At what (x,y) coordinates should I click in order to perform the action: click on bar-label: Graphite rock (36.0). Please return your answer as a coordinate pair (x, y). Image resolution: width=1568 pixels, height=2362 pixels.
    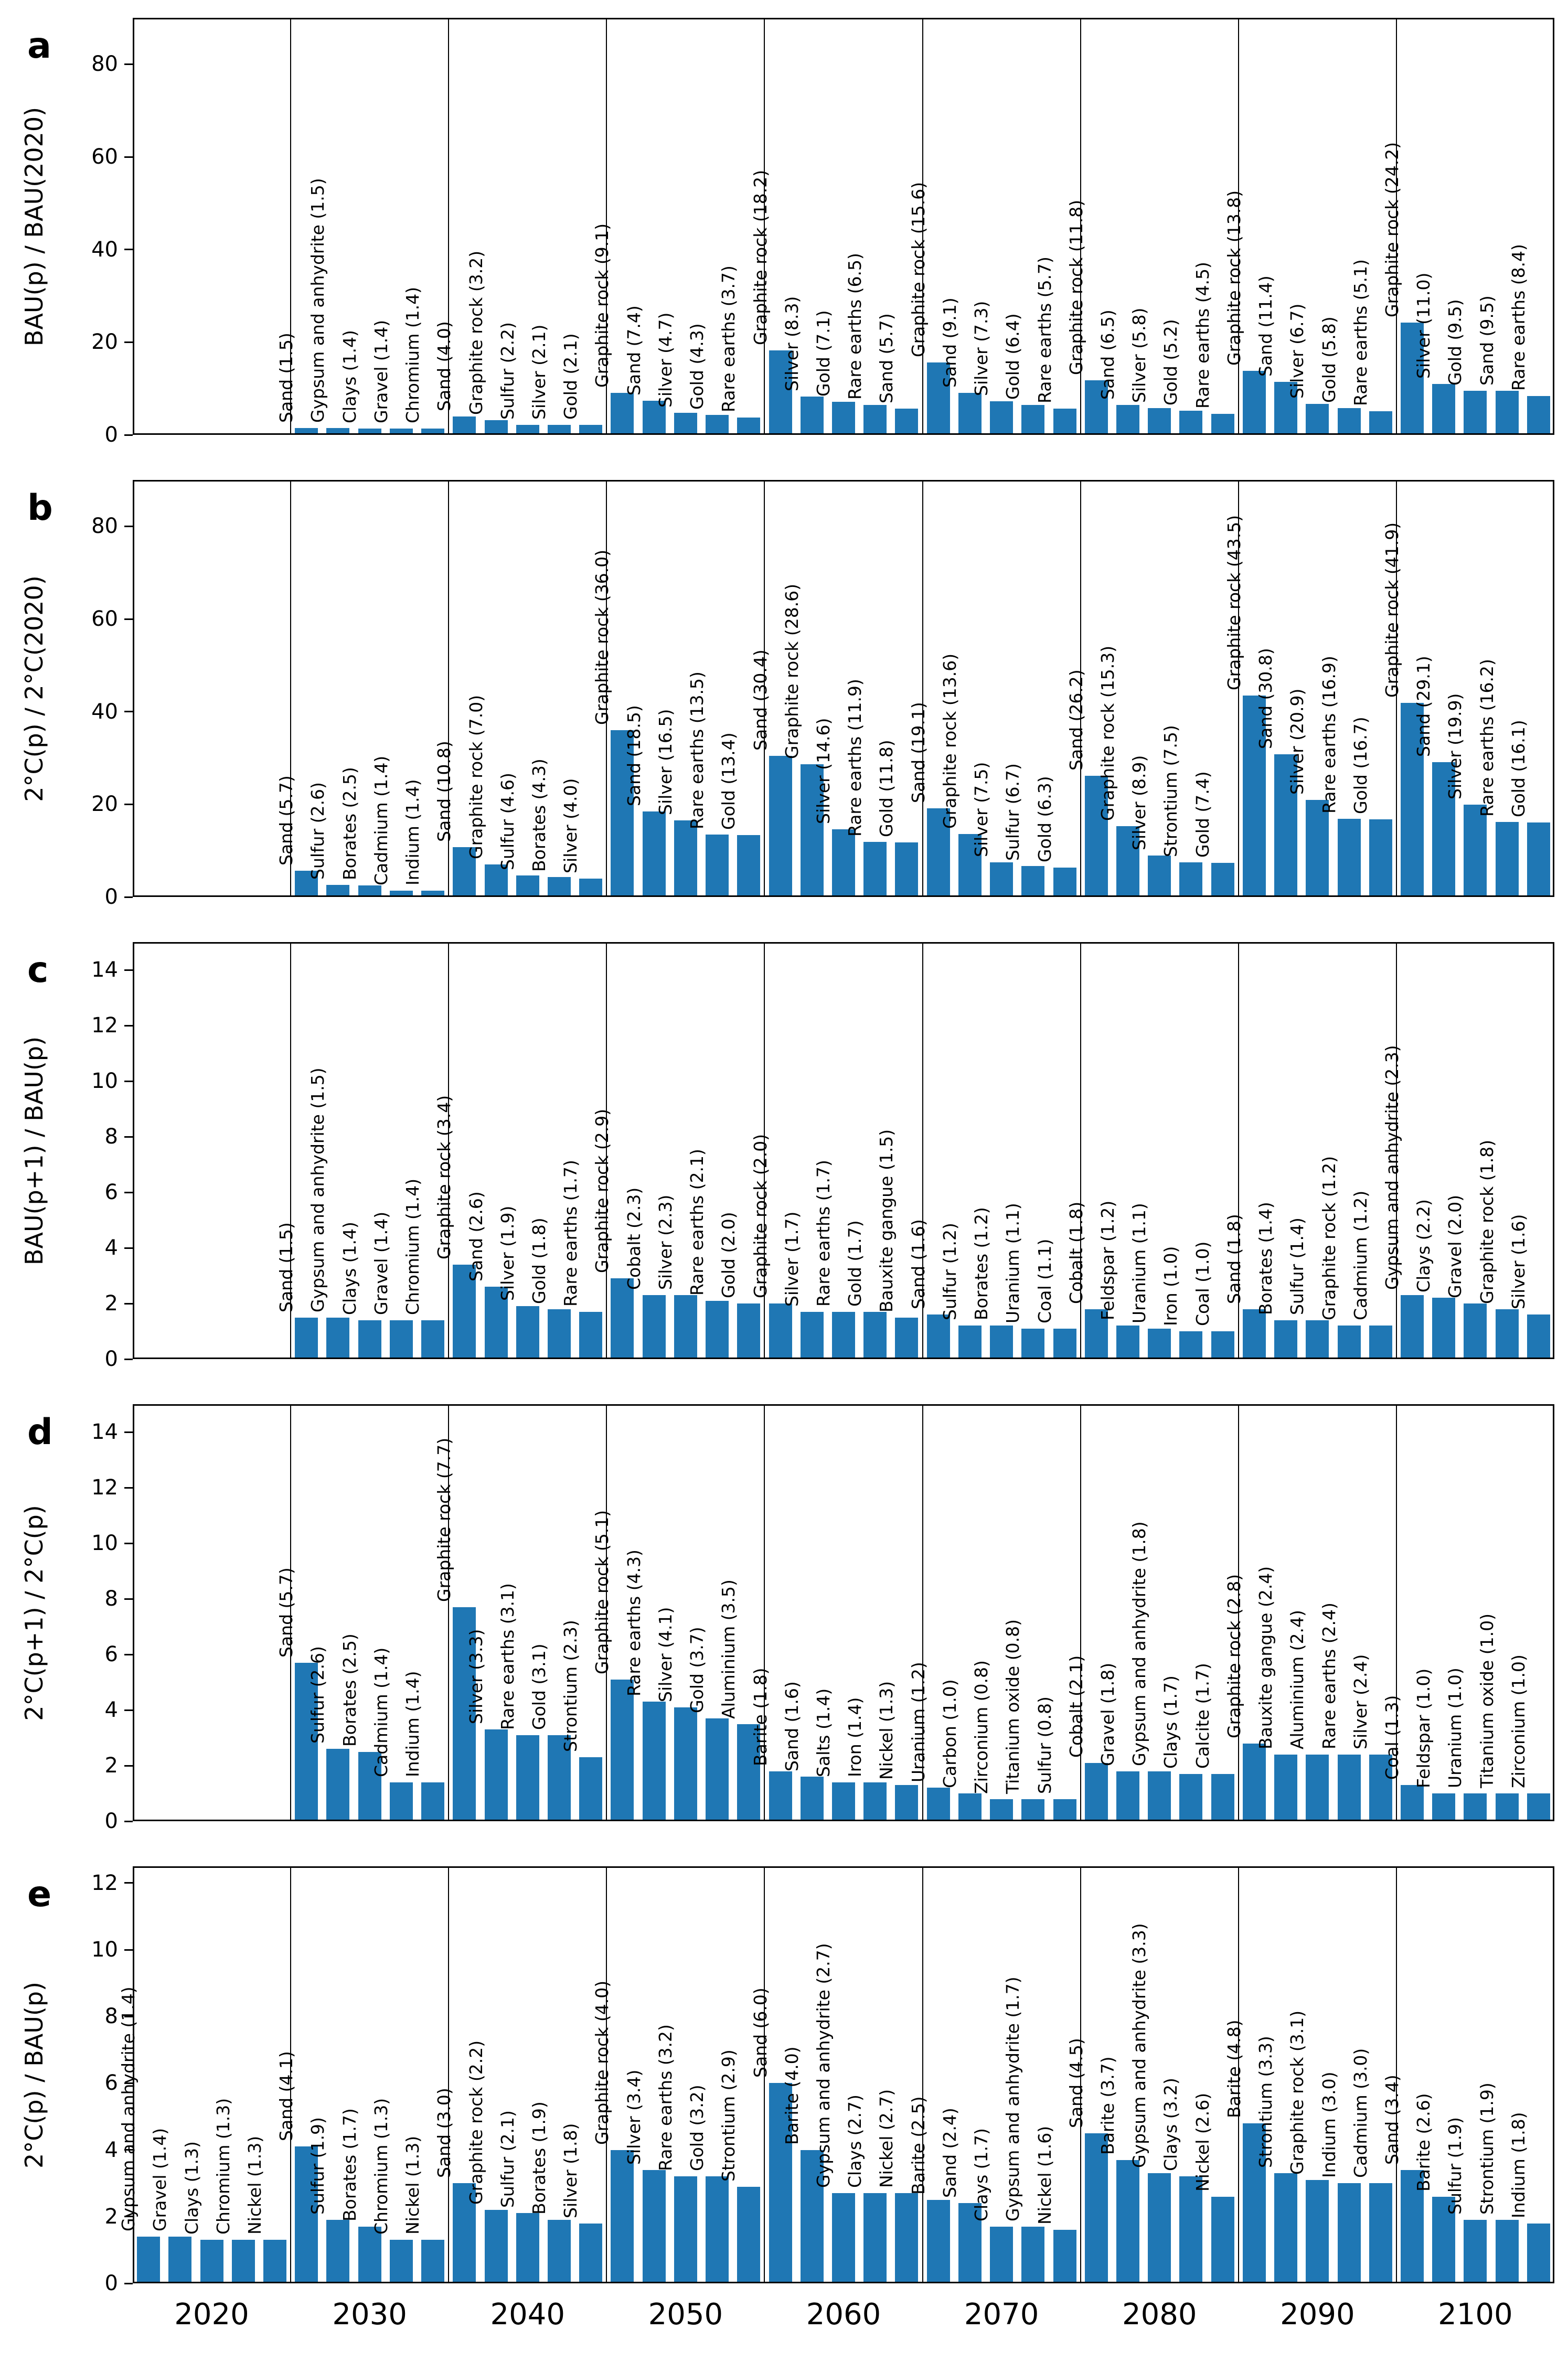
    Looking at the image, I should click on (602, 637).